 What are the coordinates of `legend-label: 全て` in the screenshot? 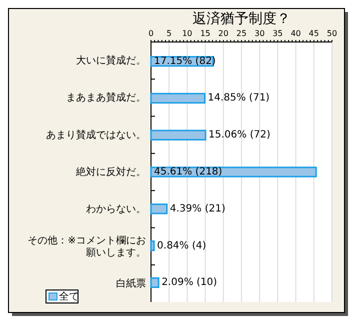 It's located at (69, 296).